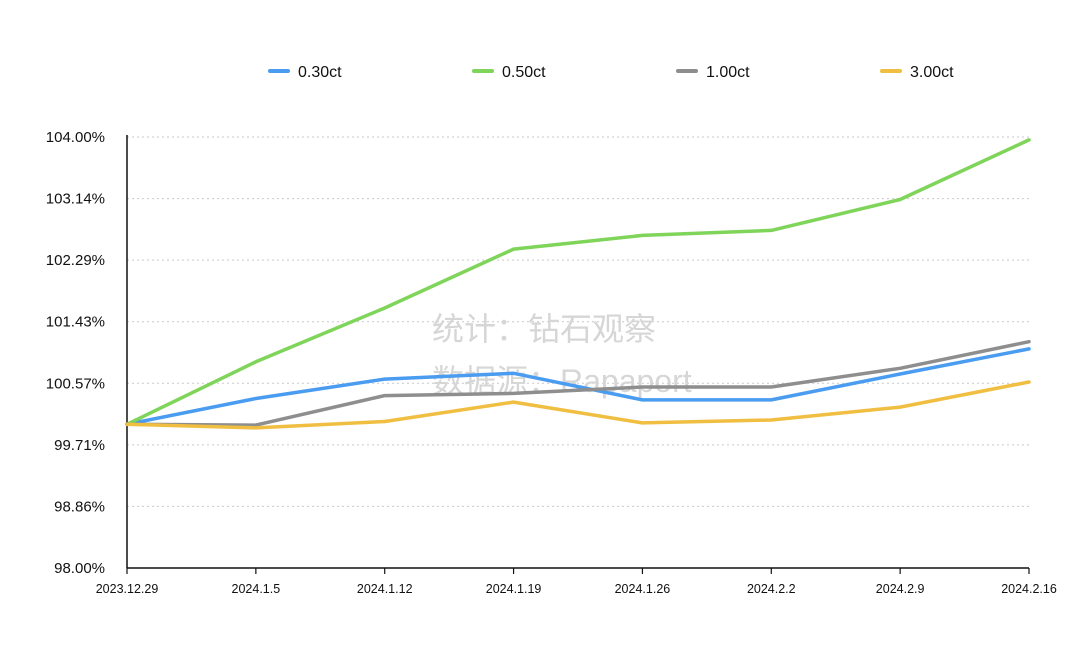 The width and height of the screenshot is (1080, 651). I want to click on y-tick-label: 103.14%, so click(75, 199).